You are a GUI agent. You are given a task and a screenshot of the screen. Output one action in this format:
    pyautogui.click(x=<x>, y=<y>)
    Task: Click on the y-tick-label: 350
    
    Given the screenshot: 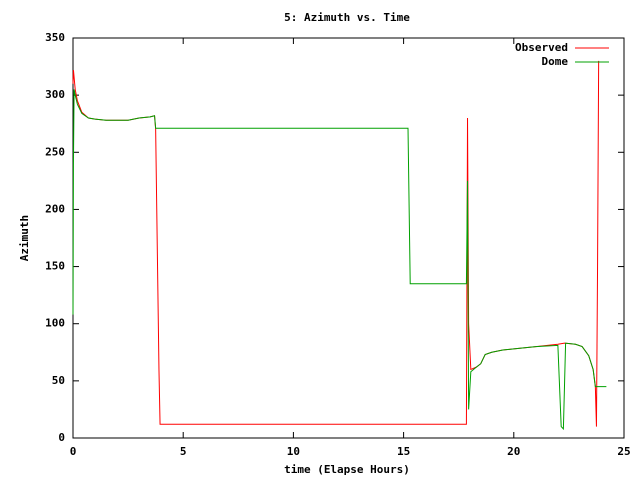 What is the action you would take?
    pyautogui.click(x=55, y=37)
    